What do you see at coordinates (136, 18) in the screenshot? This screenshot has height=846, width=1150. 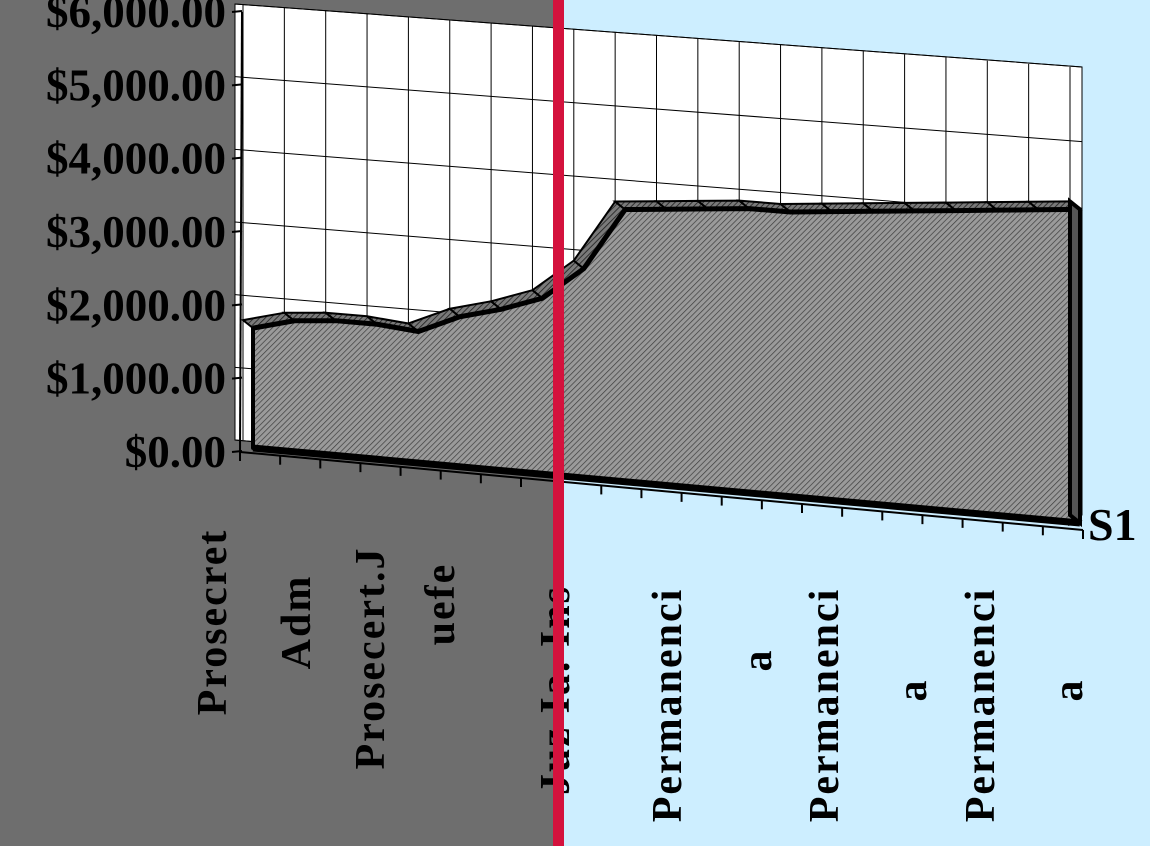 I see `y-tick-label: $6,000.00` at bounding box center [136, 18].